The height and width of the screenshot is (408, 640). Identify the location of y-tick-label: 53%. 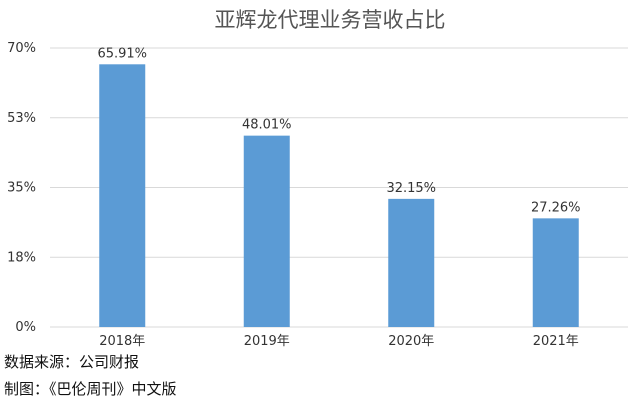
(21, 118).